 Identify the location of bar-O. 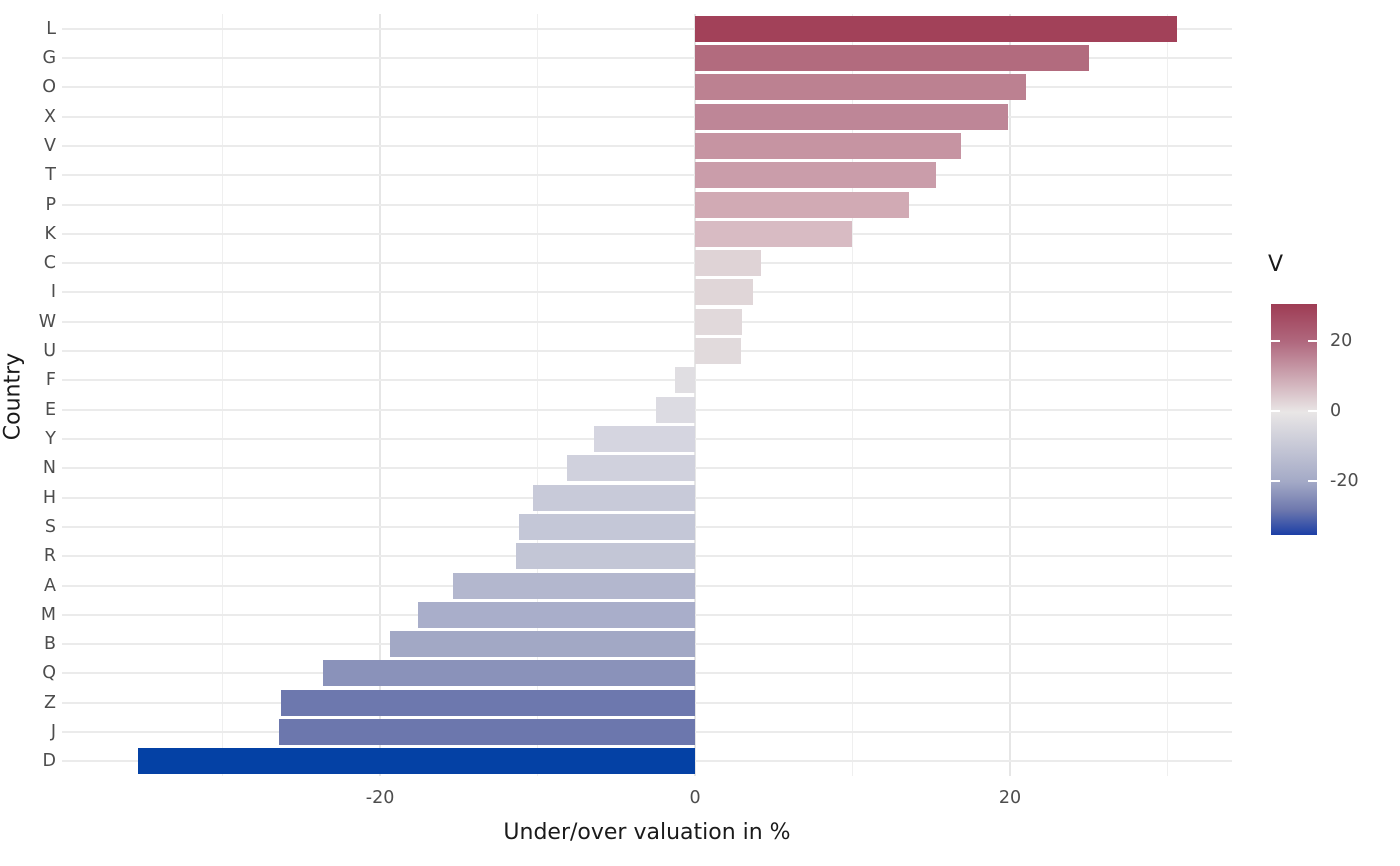
(860, 87).